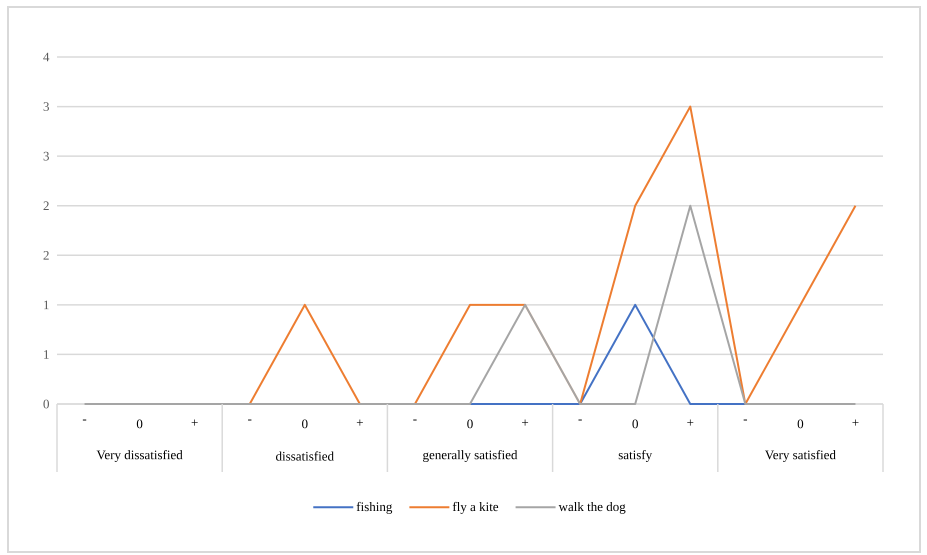 The height and width of the screenshot is (555, 927). What do you see at coordinates (374, 508) in the screenshot?
I see `legend-label: fishing` at bounding box center [374, 508].